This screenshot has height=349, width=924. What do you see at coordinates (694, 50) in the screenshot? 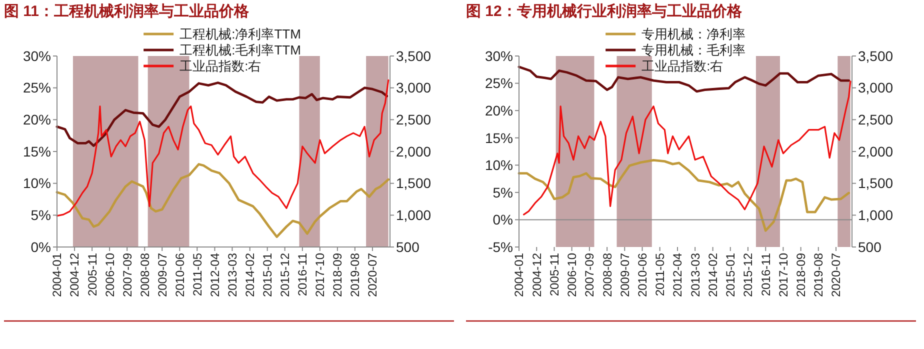
I see `legend-label: 专用机械：毛利率` at bounding box center [694, 50].